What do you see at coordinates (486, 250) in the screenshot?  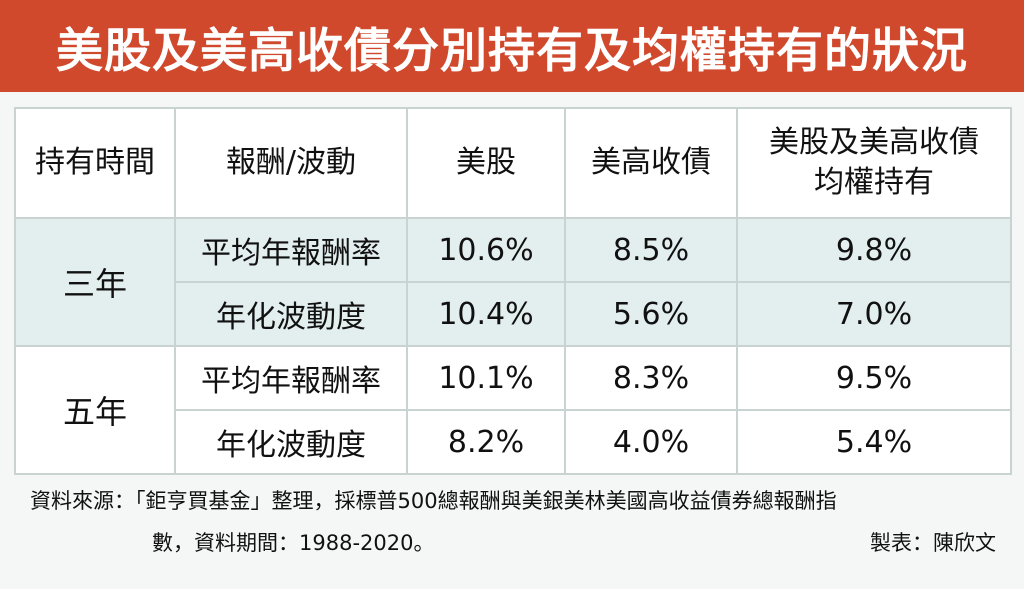 I see `us-stocks-cell: 10.6%` at bounding box center [486, 250].